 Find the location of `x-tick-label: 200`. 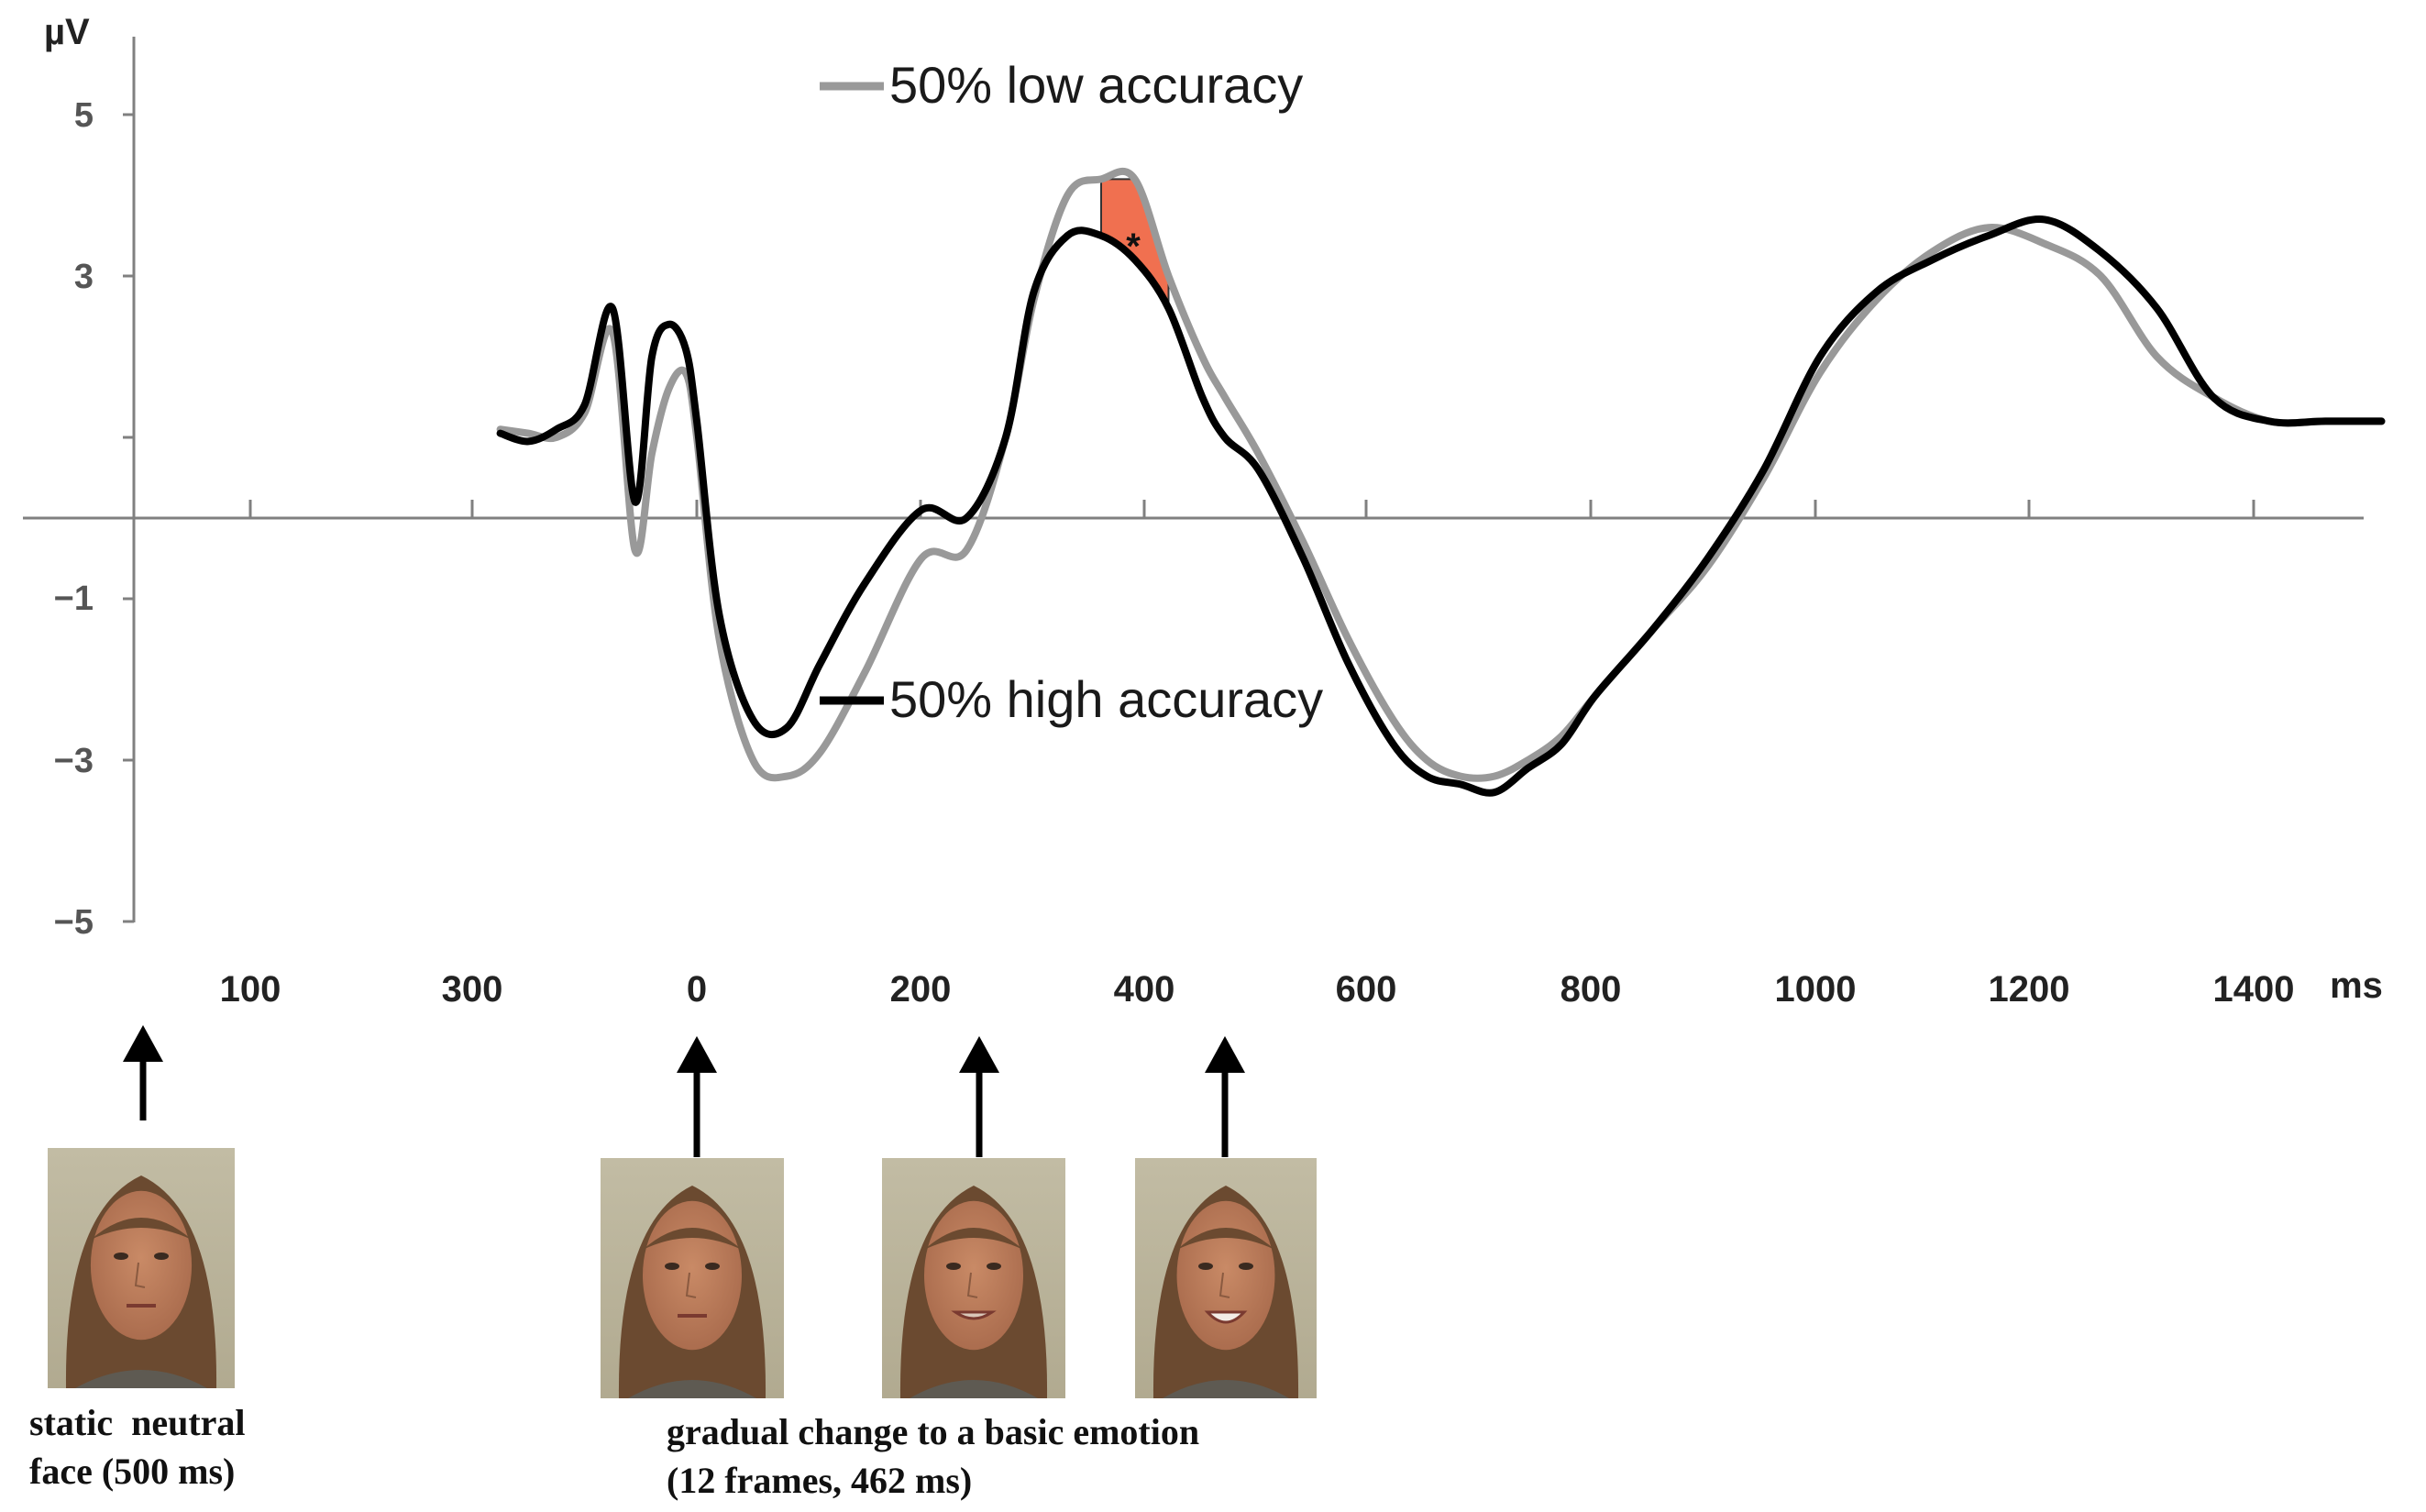

x-tick-label: 200 is located at coordinates (921, 989).